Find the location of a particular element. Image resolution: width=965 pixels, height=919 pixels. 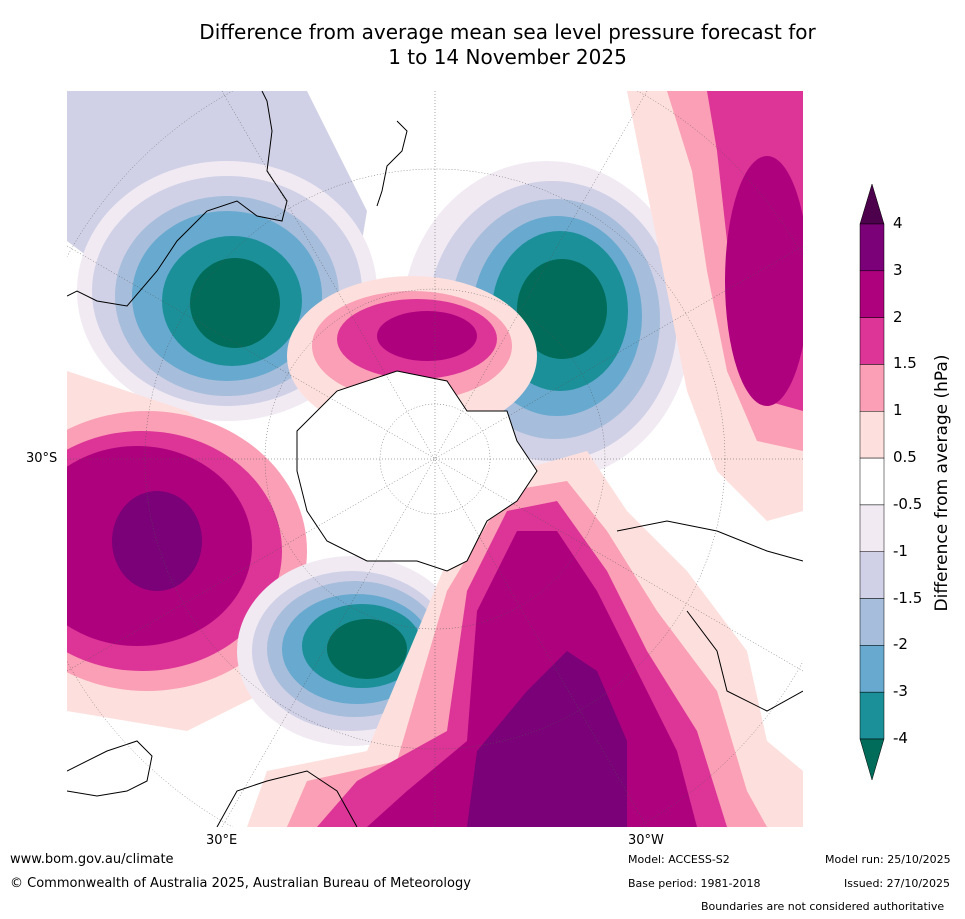

colorbar is located at coordinates (907, 480).